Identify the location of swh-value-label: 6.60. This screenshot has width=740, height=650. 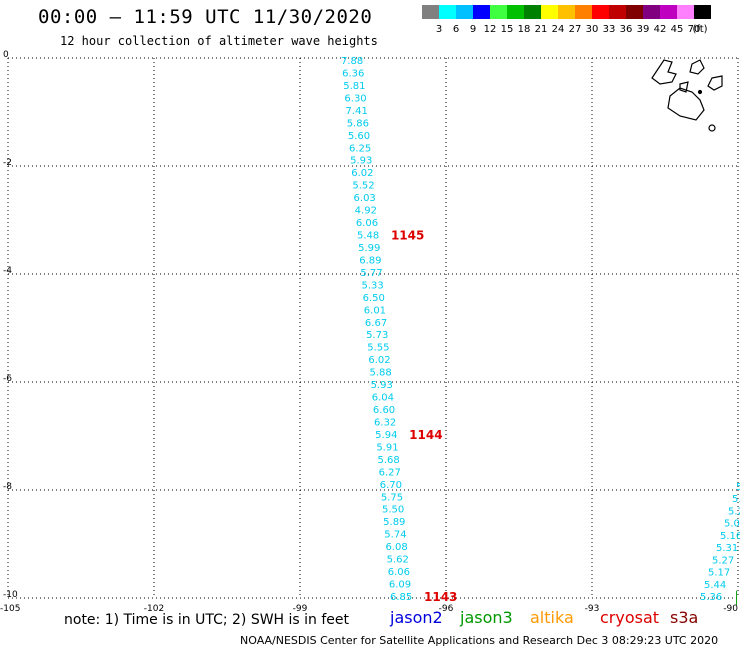
(384, 410).